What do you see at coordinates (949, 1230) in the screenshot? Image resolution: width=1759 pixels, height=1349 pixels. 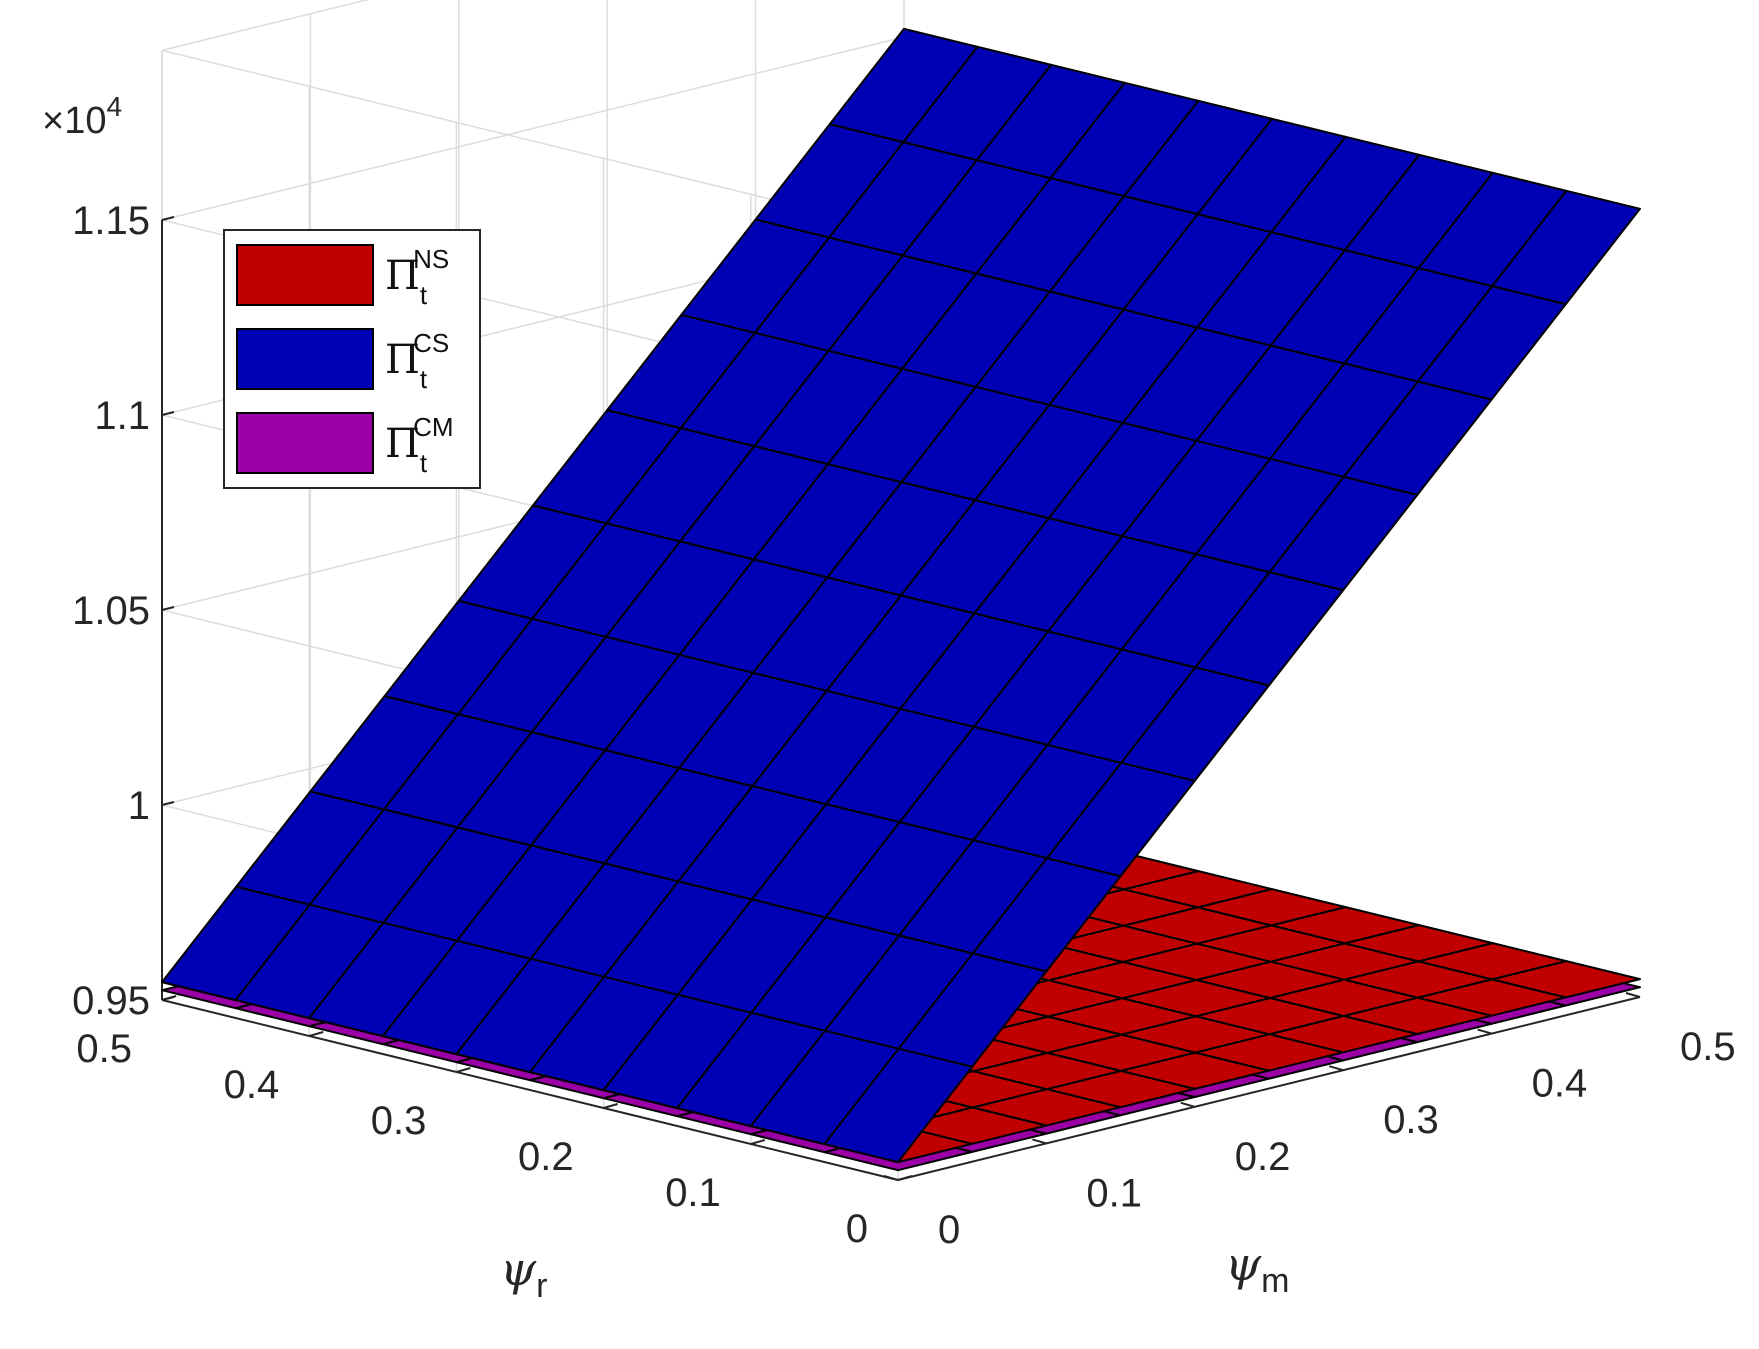 I see `x-tick-label: 0` at bounding box center [949, 1230].